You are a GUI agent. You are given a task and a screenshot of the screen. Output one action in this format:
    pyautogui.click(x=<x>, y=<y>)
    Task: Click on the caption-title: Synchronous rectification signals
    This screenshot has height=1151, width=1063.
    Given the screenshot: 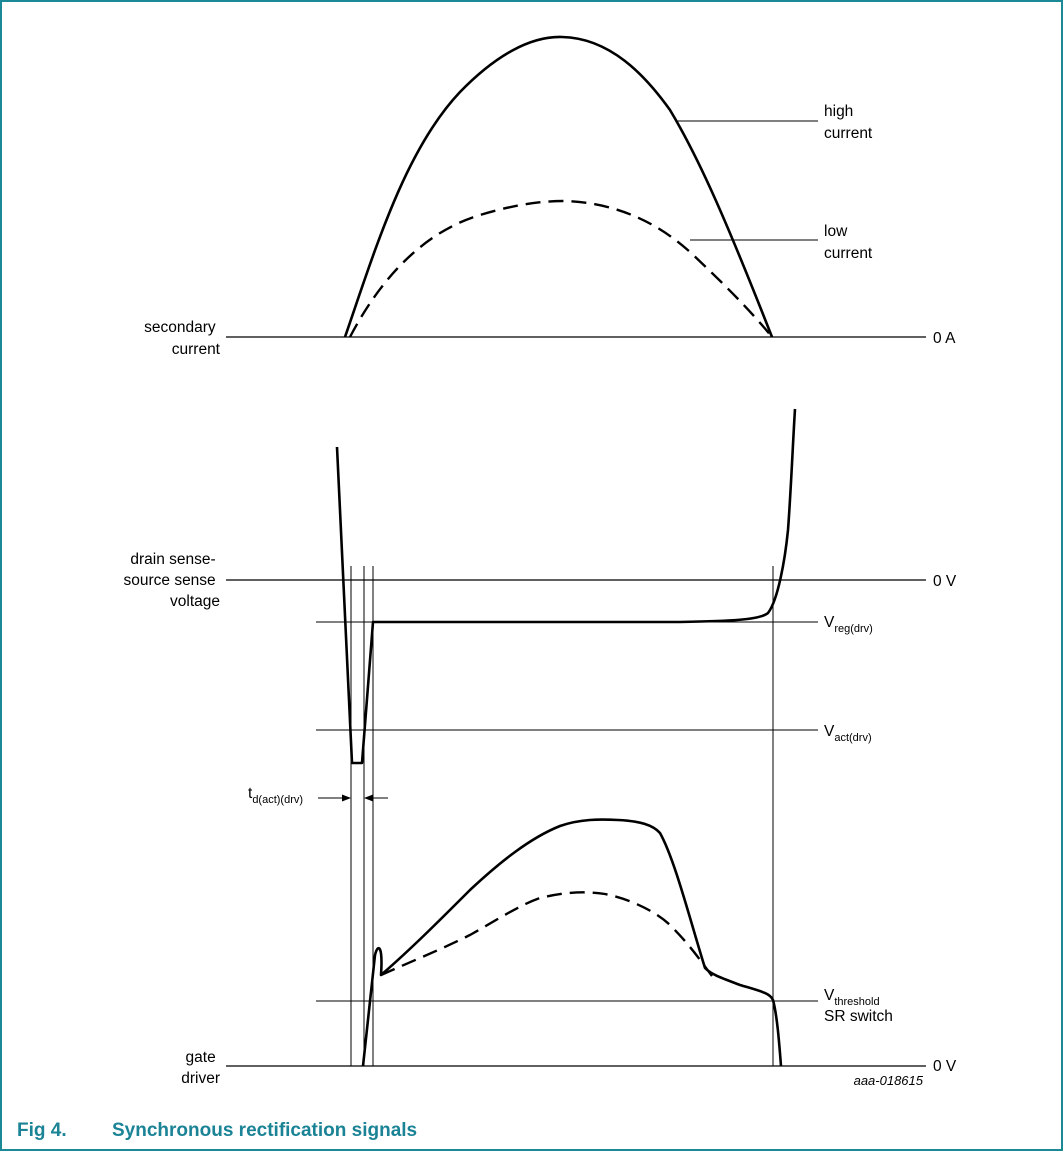 What is the action you would take?
    pyautogui.click(x=264, y=1130)
    